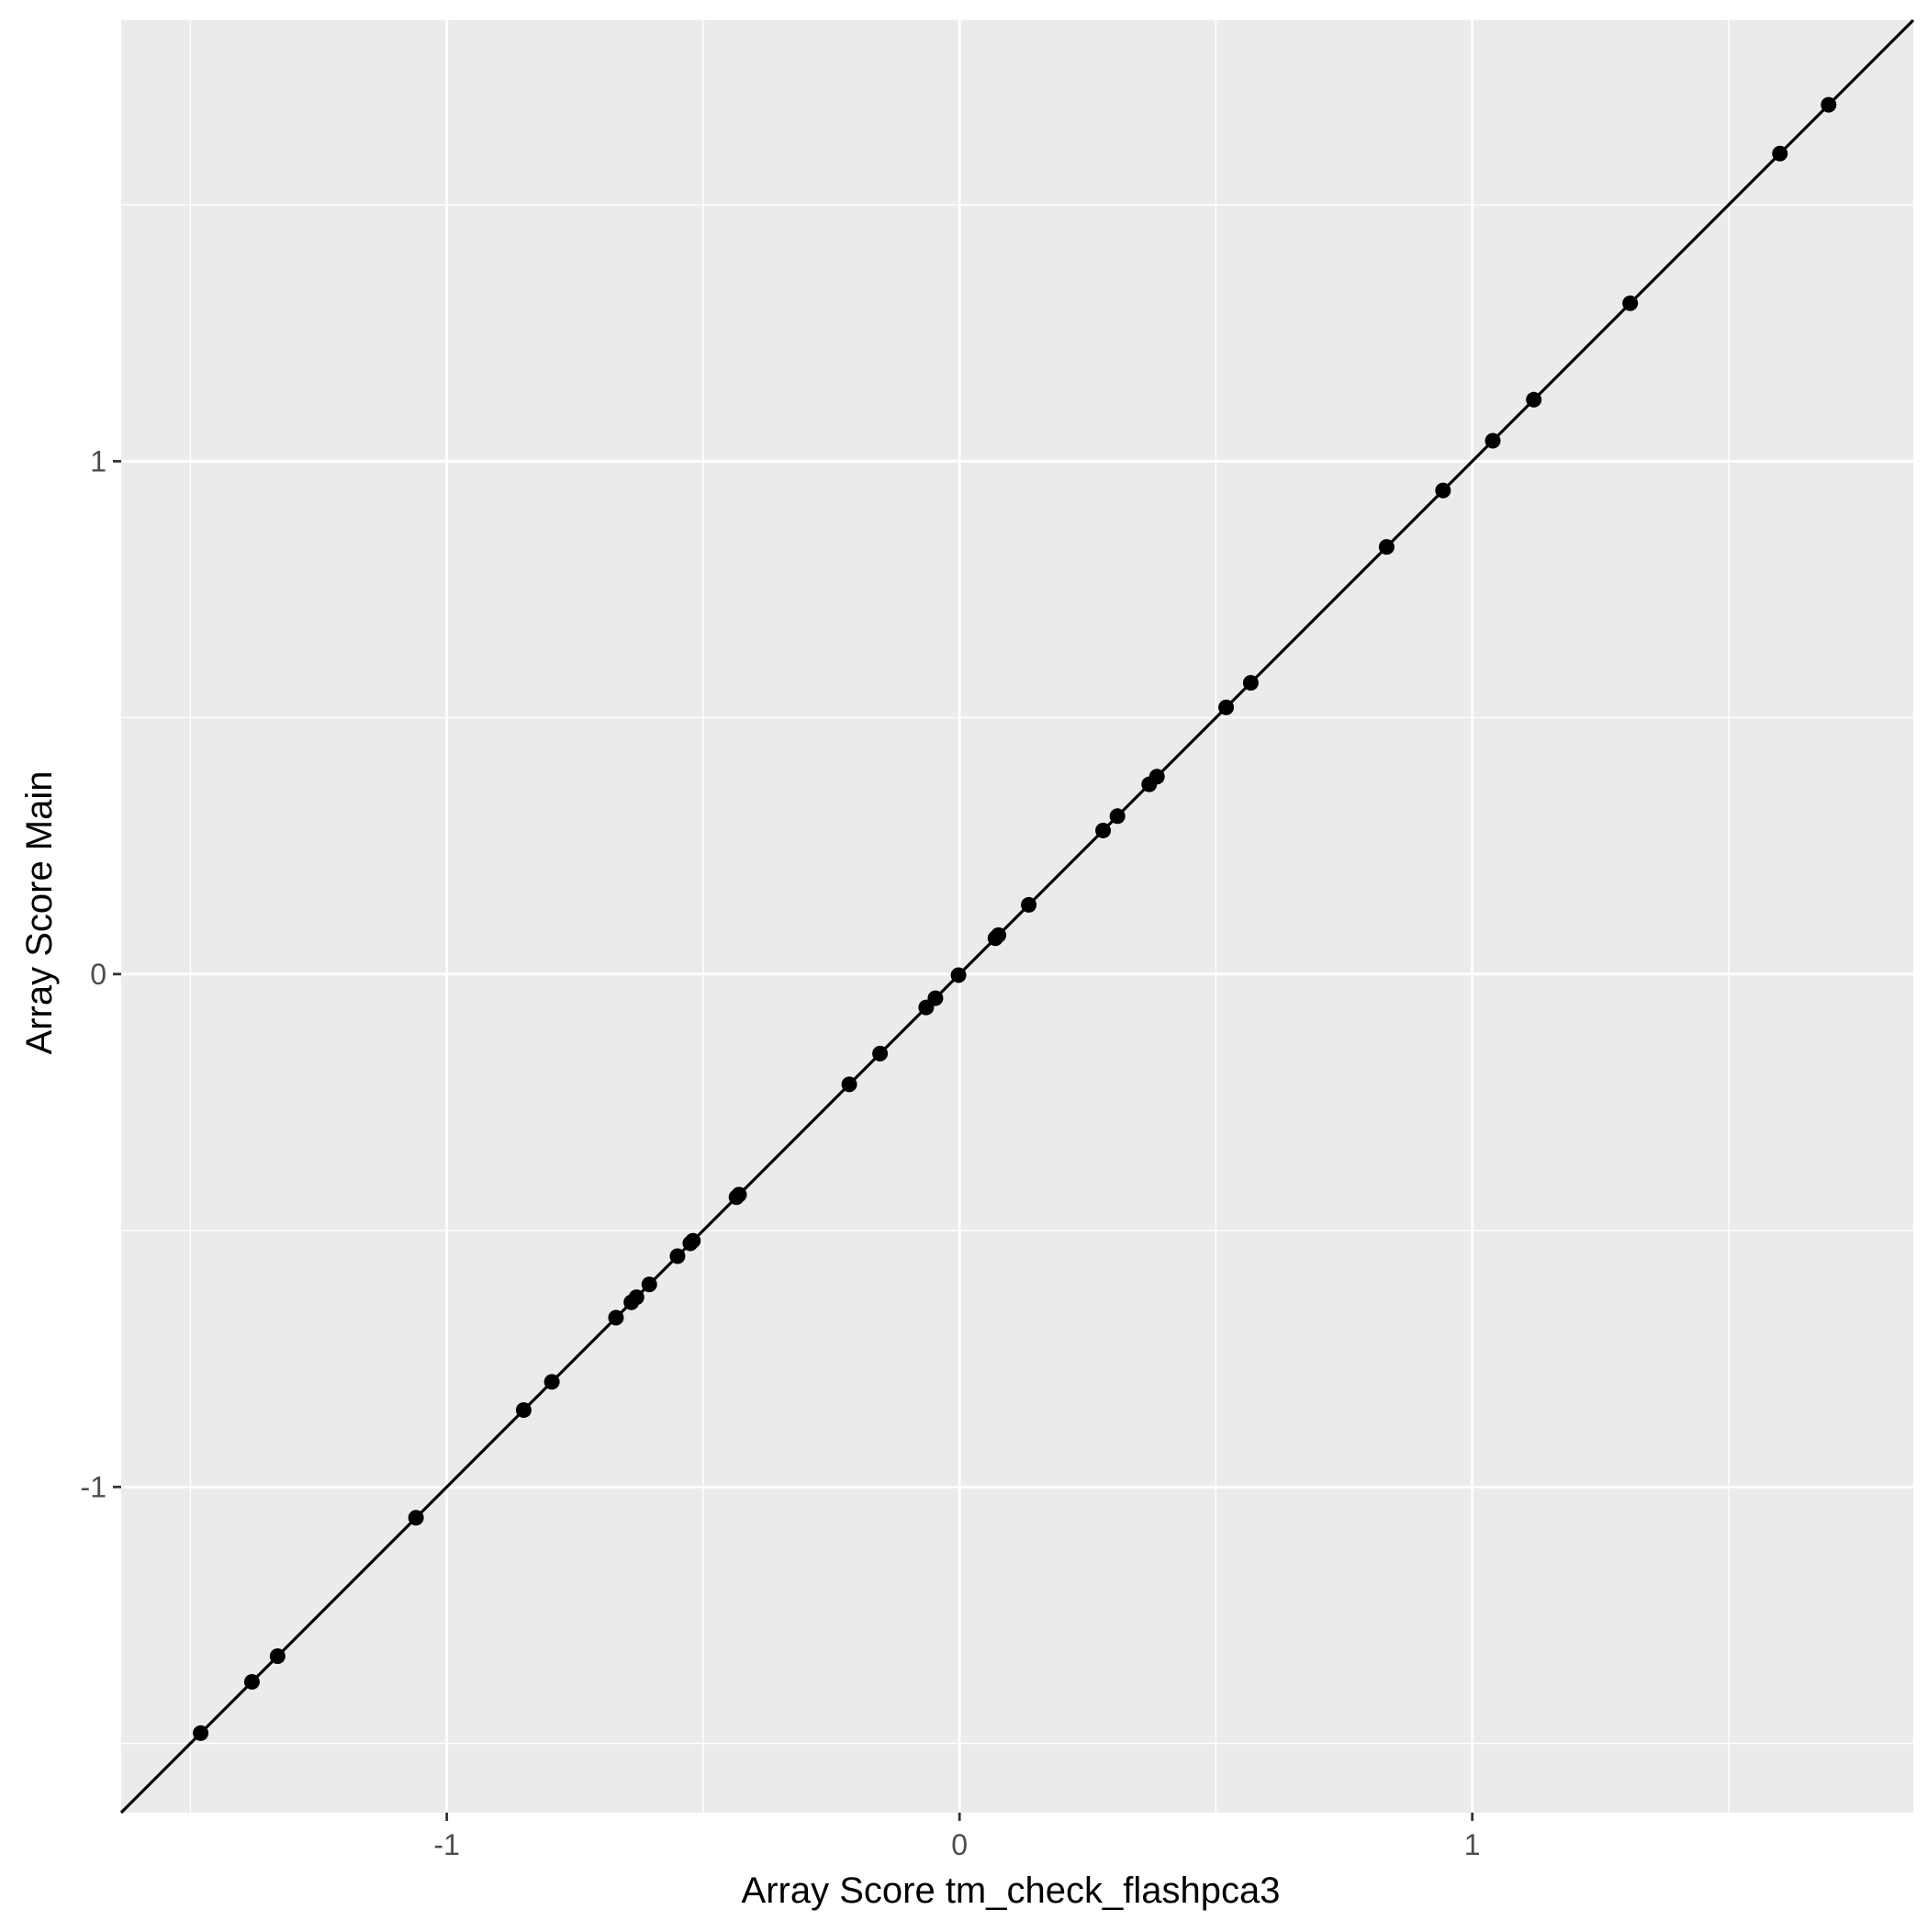  I want to click on x-tick-label: 1, so click(1473, 1844).